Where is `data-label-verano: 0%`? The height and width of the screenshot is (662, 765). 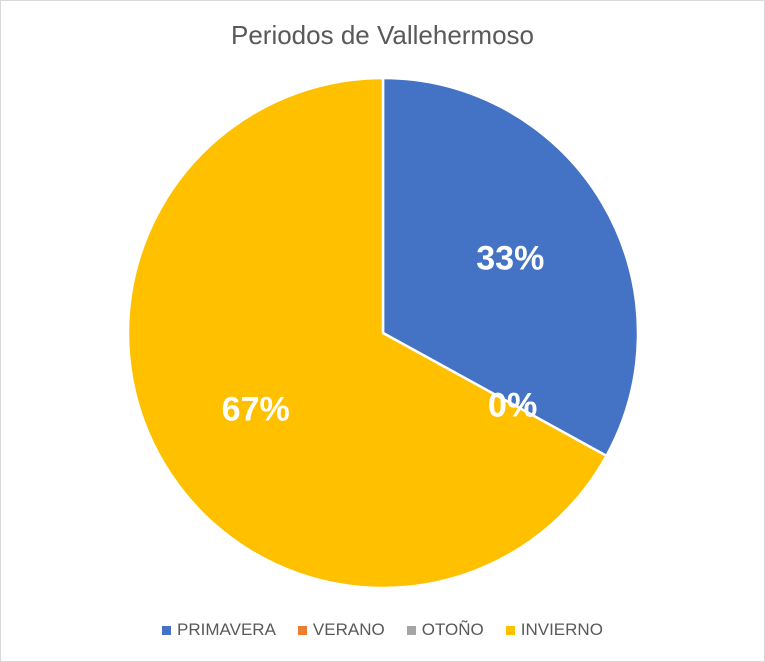
data-label-verano: 0% is located at coordinates (512, 405).